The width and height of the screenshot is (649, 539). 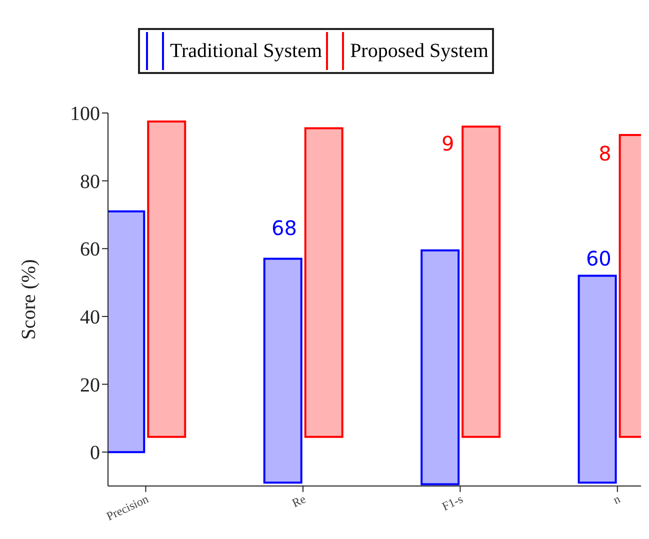 What do you see at coordinates (85, 114) in the screenshot?
I see `y-tick-label: 100` at bounding box center [85, 114].